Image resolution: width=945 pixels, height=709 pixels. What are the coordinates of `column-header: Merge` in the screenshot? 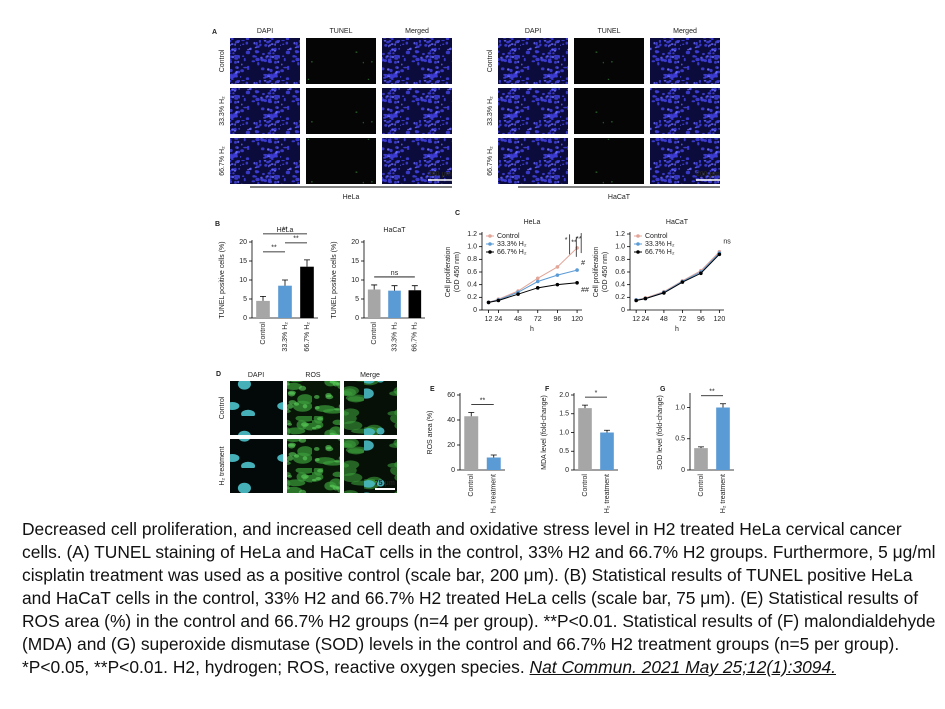 It's located at (370, 375).